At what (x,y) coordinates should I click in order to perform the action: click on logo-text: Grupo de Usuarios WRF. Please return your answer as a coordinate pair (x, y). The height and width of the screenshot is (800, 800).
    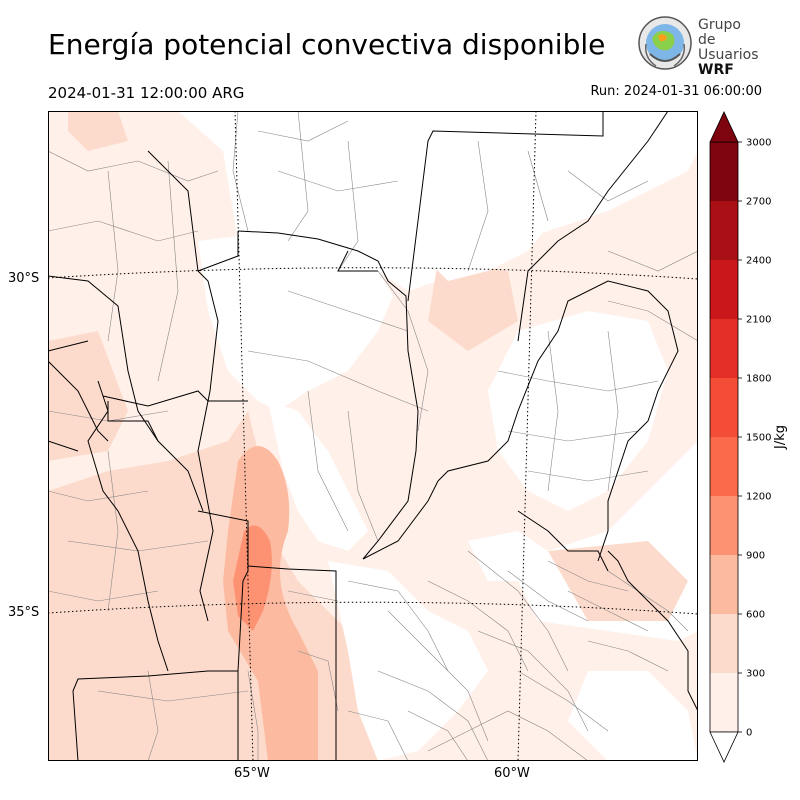
    Looking at the image, I should click on (729, 48).